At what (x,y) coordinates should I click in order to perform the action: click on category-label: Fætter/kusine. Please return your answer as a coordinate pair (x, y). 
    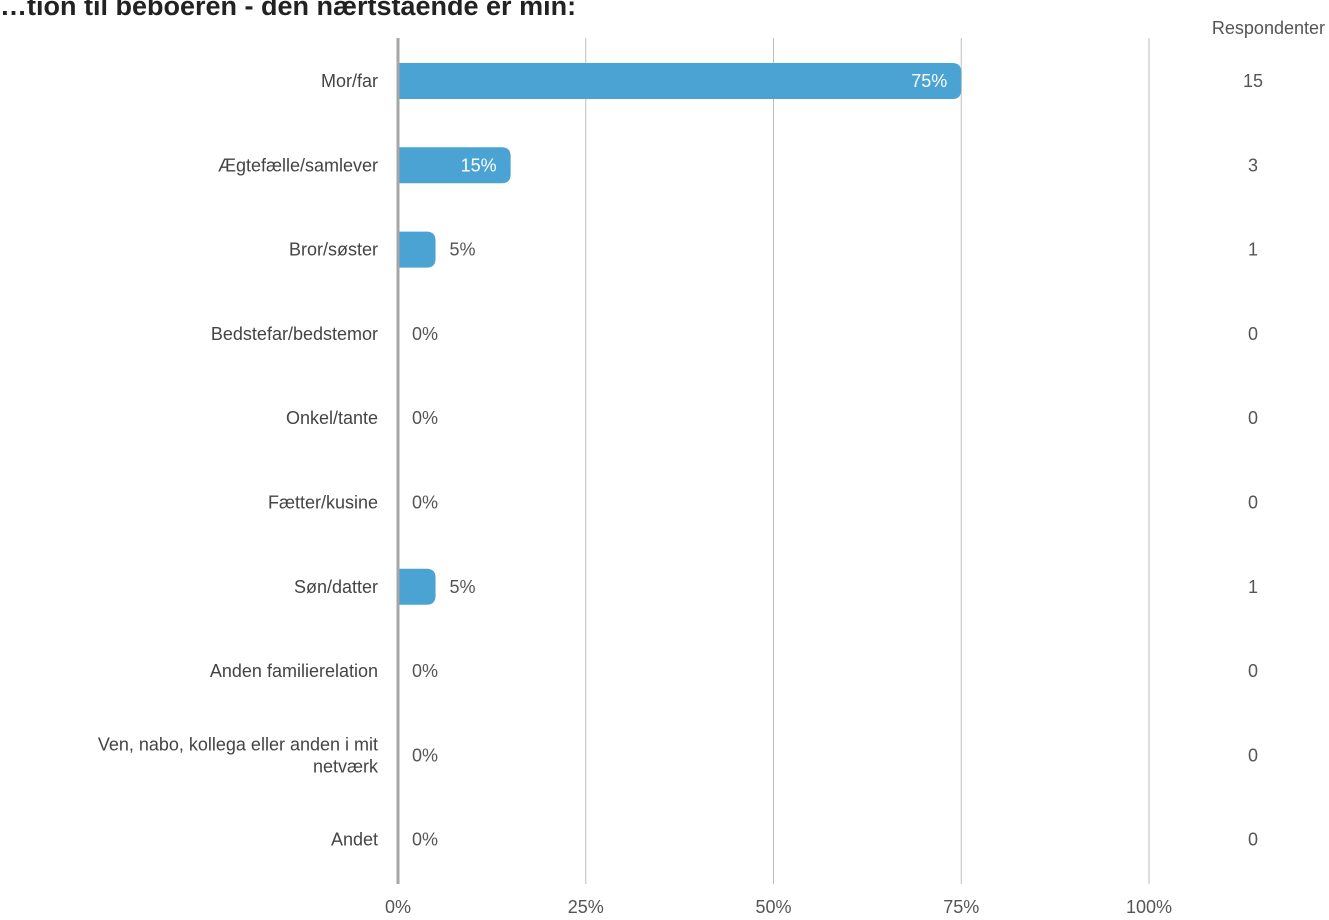
    Looking at the image, I should click on (323, 503).